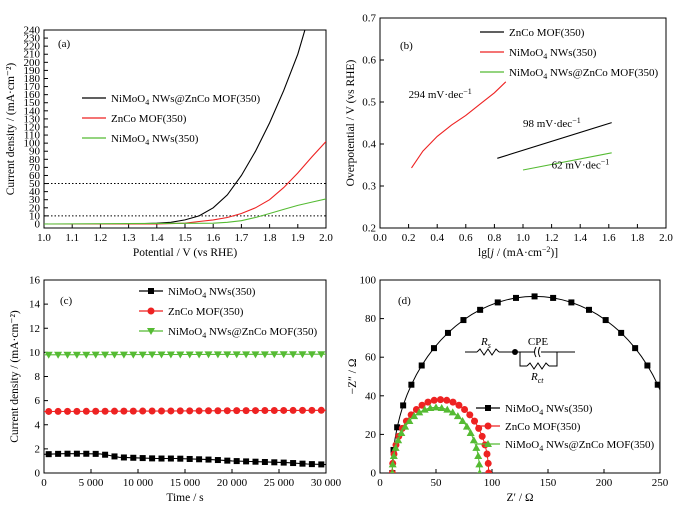  What do you see at coordinates (232, 483) in the screenshot?
I see `x-tick-label: 20 000` at bounding box center [232, 483].